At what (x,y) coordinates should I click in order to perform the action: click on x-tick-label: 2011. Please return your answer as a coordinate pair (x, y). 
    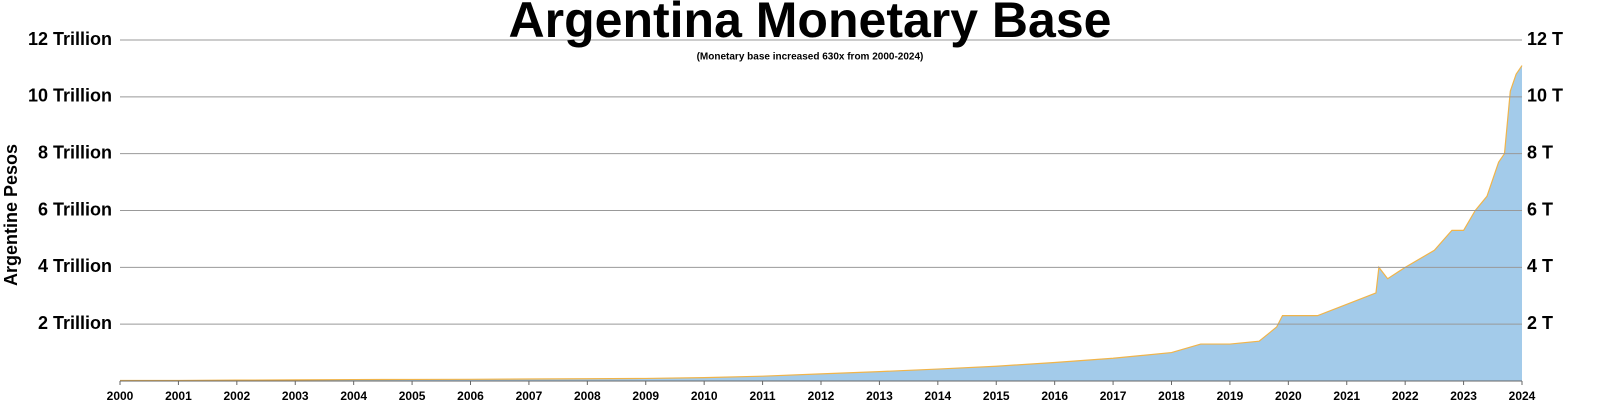
    Looking at the image, I should click on (763, 396).